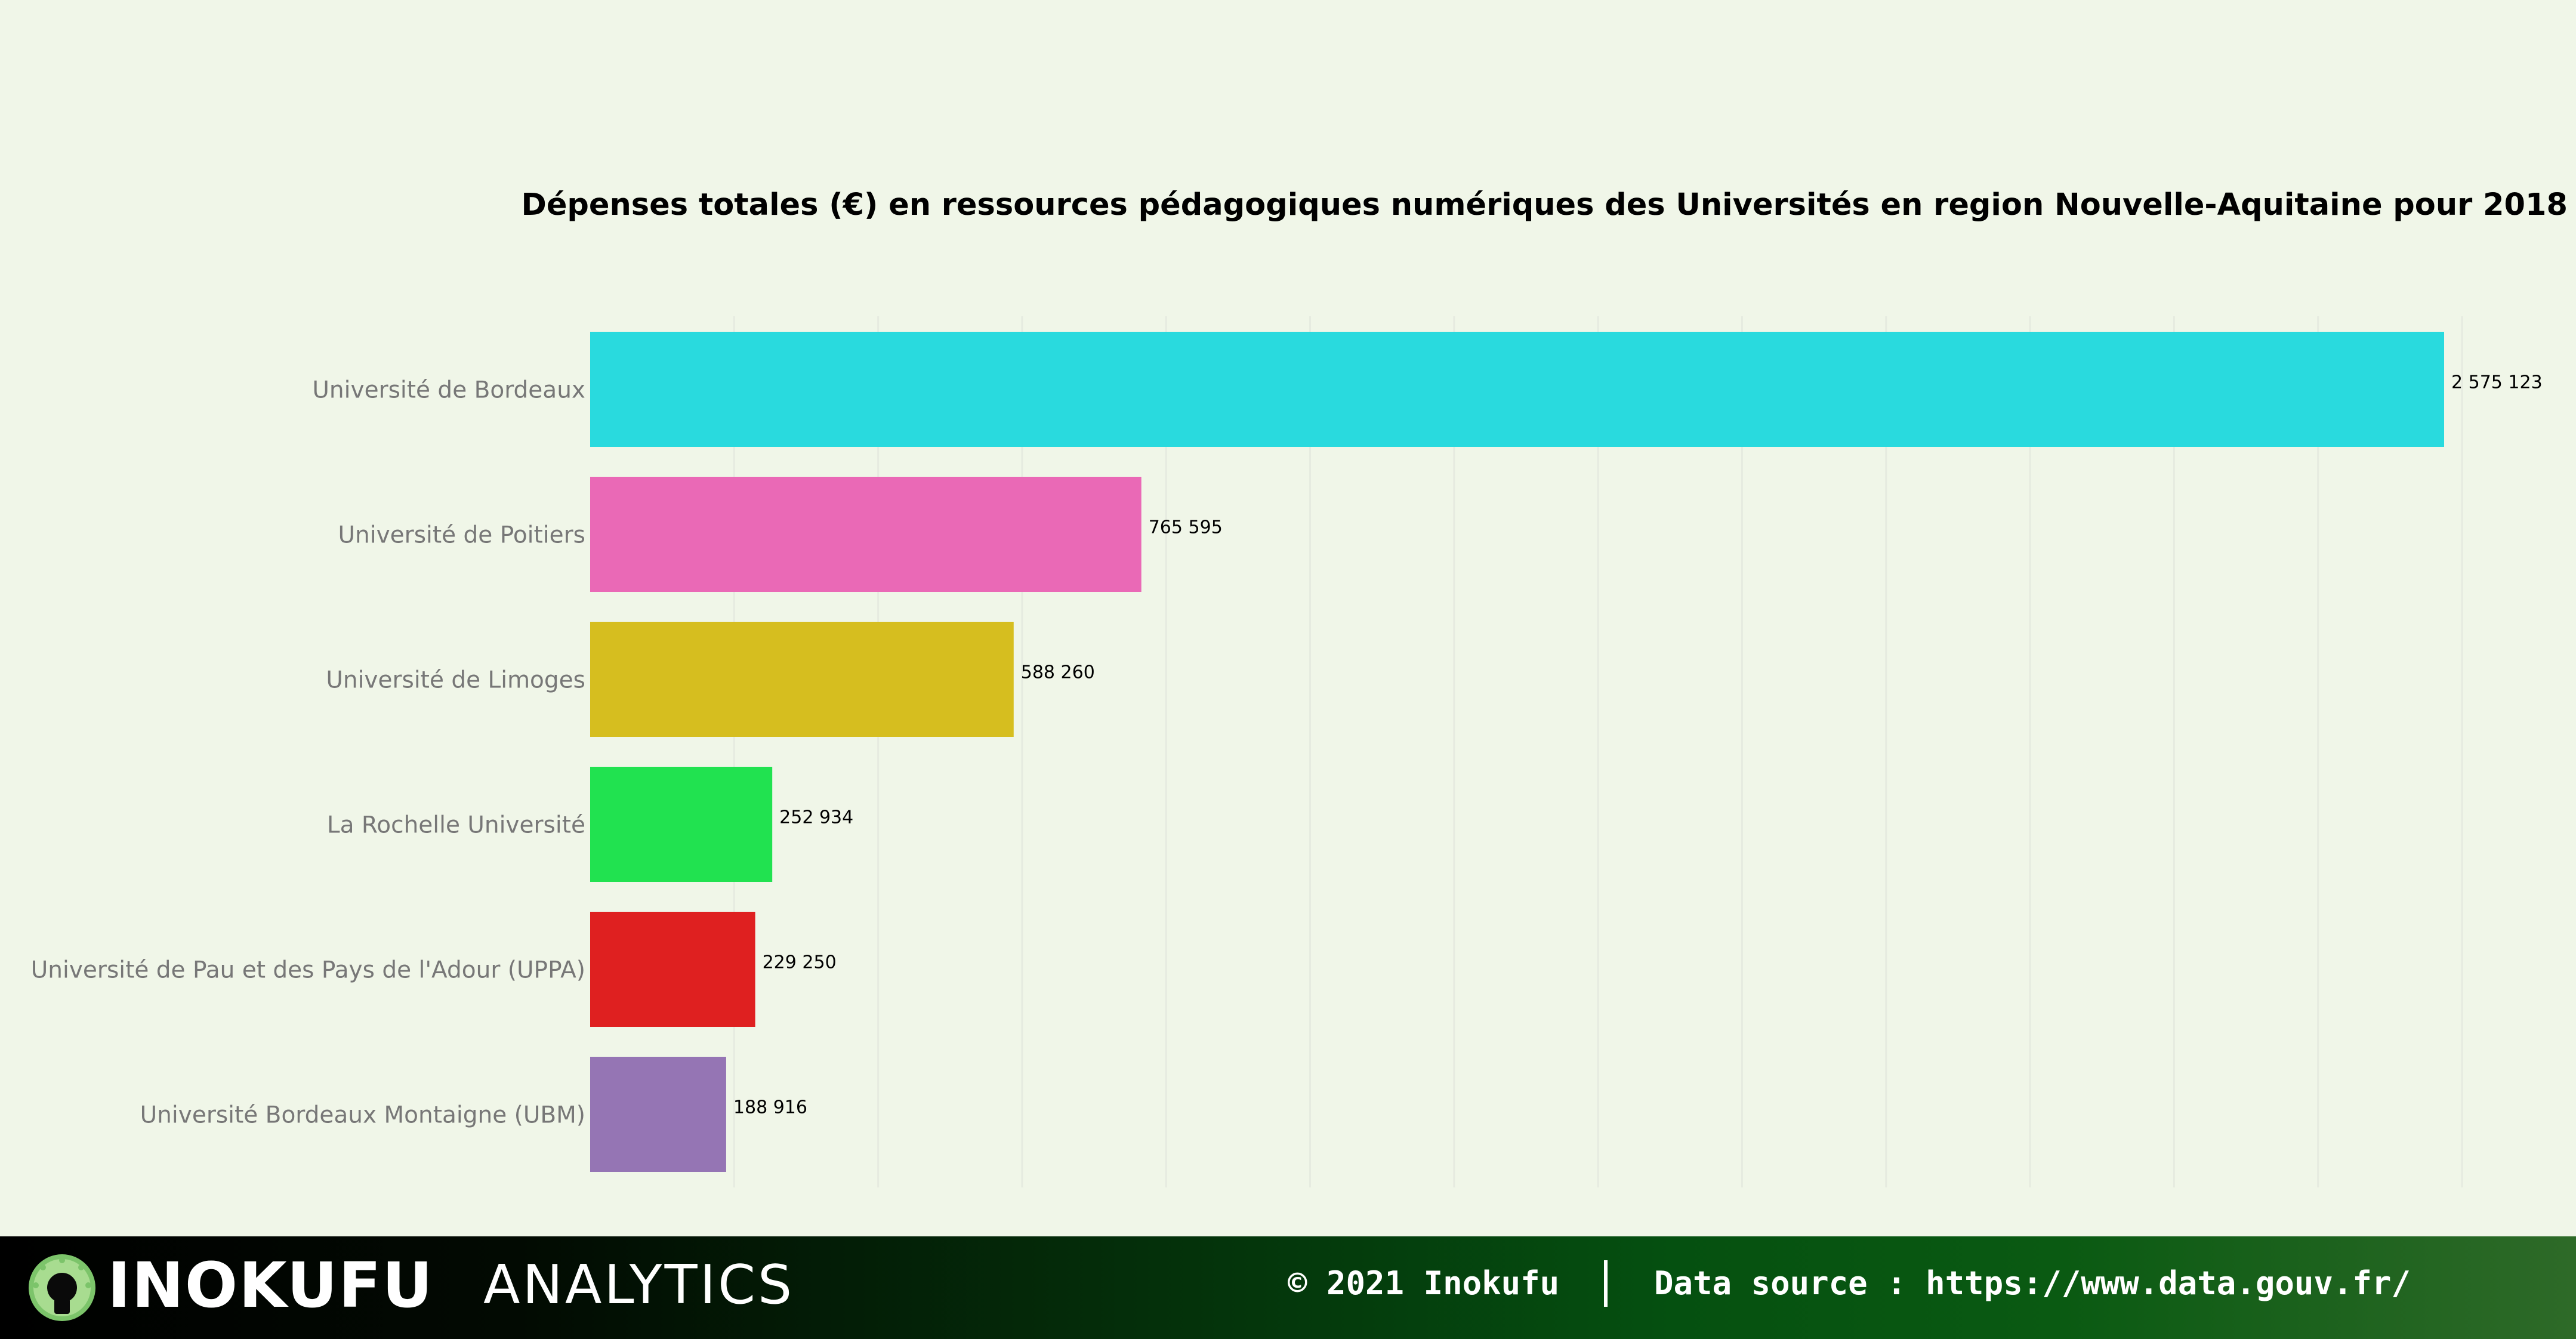 This screenshot has height=1339, width=2576. Describe the element at coordinates (770, 1107) in the screenshot. I see `data-label: 188 916` at that location.